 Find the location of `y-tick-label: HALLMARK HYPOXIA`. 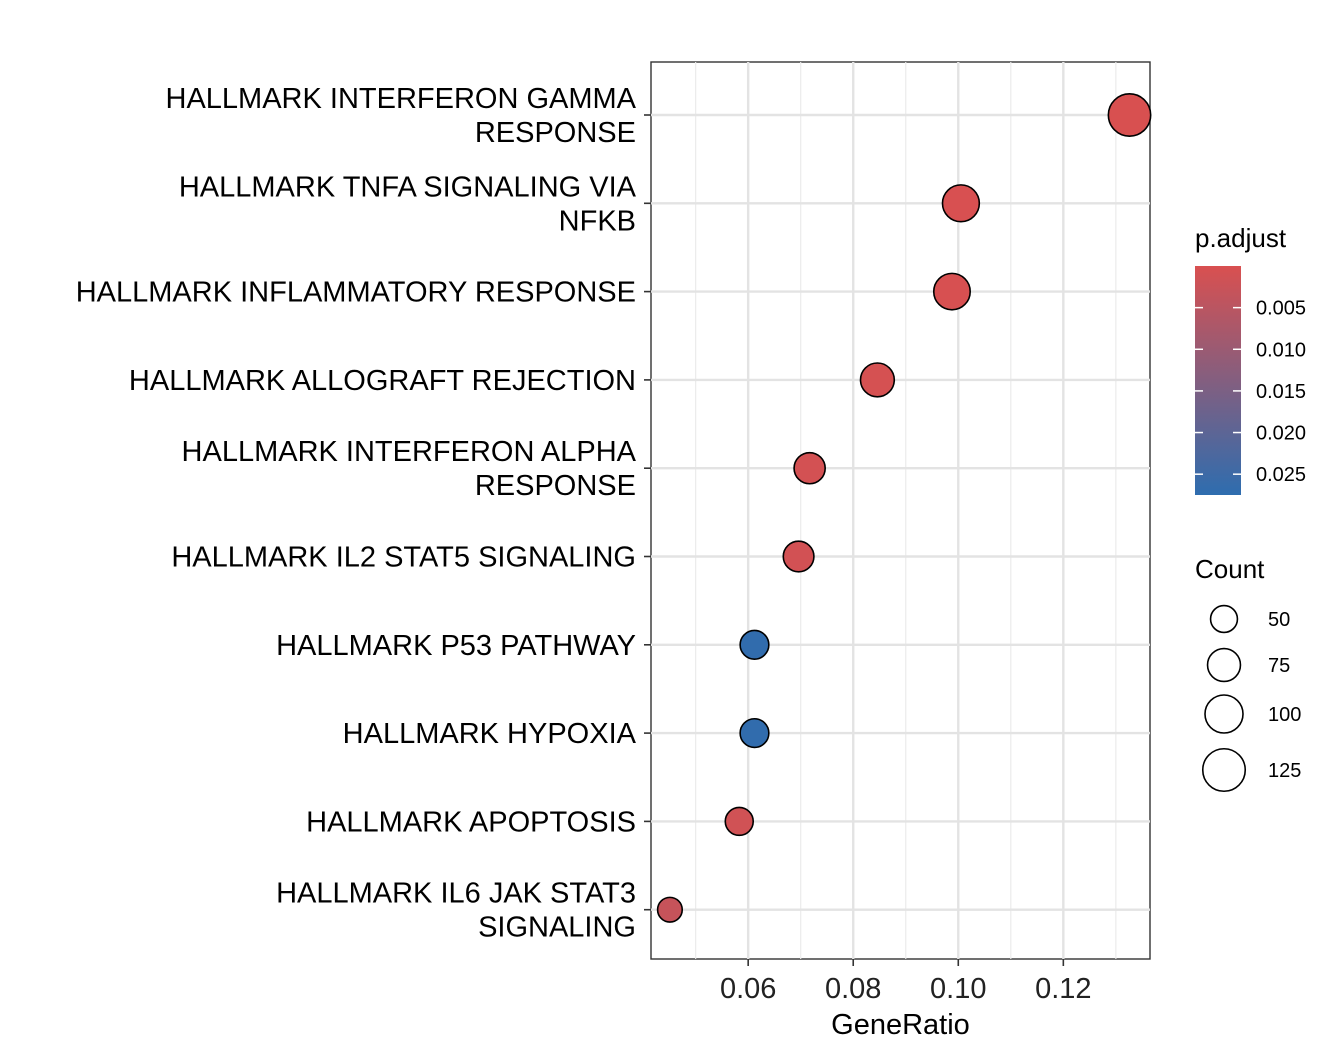

y-tick-label: HALLMARK HYPOXIA is located at coordinates (490, 734).